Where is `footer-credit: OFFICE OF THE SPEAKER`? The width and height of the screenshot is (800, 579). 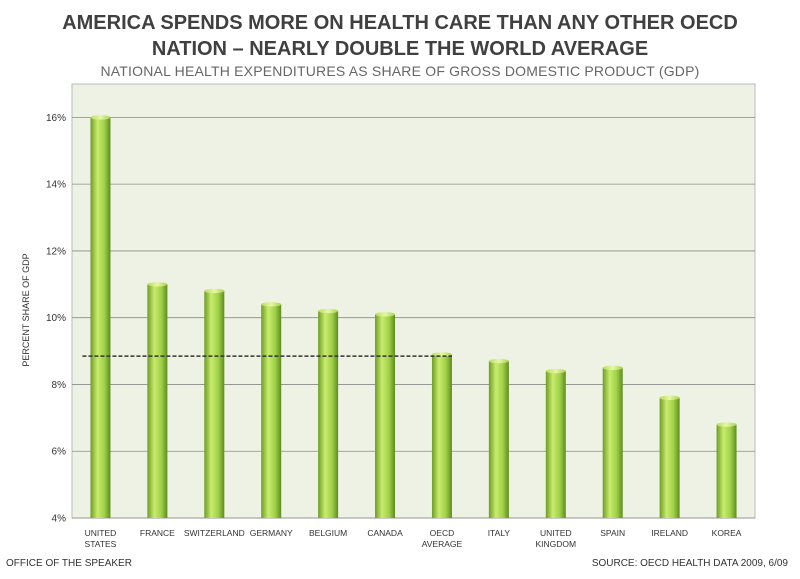 footer-credit: OFFICE OF THE SPEAKER is located at coordinates (69, 563).